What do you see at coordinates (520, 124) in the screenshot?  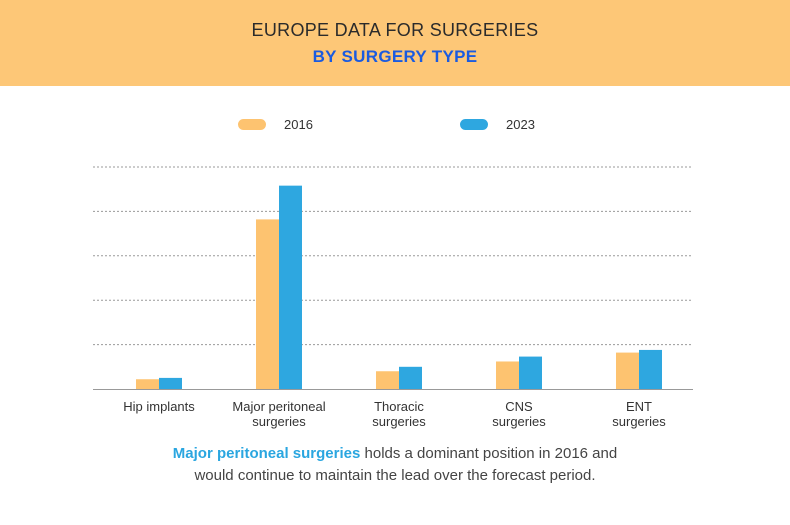 I see `legend-label-2023: 2023` at bounding box center [520, 124].